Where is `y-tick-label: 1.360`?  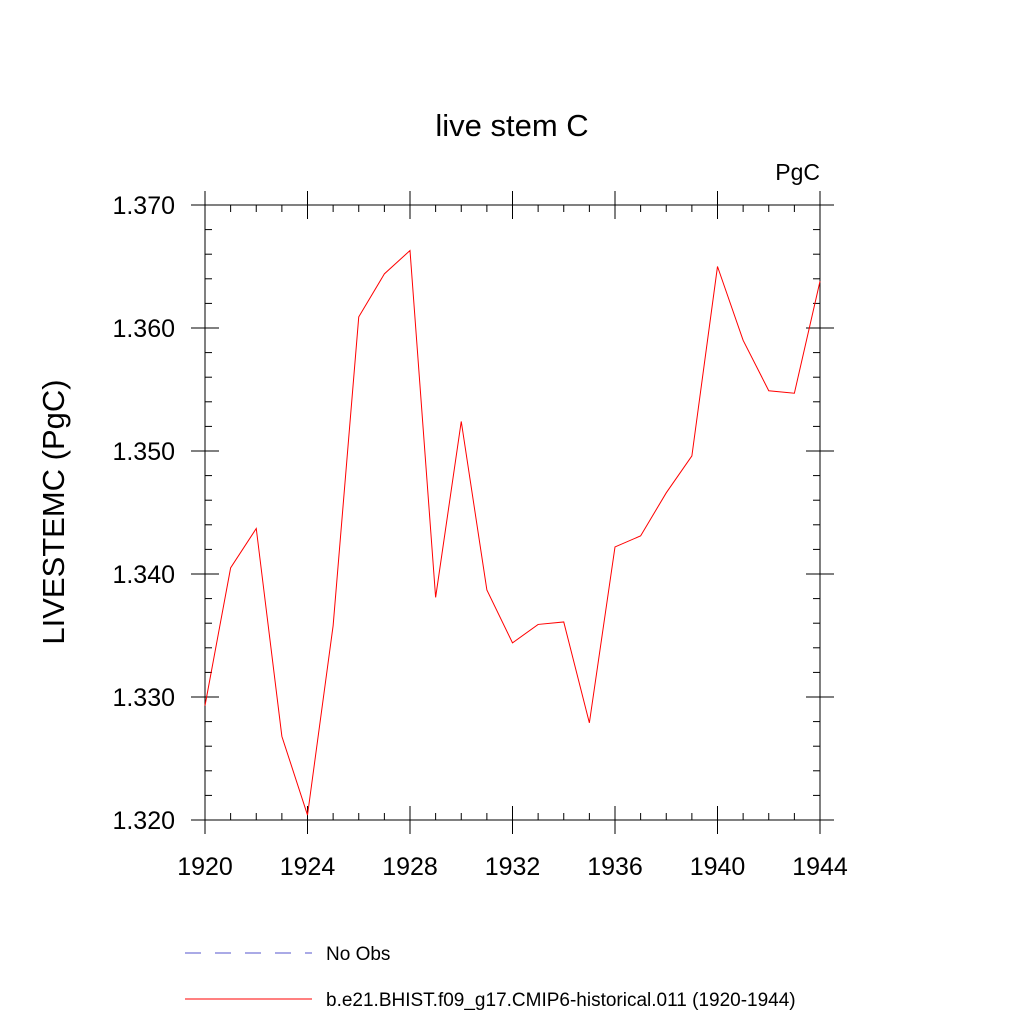 y-tick-label: 1.360 is located at coordinates (143, 329).